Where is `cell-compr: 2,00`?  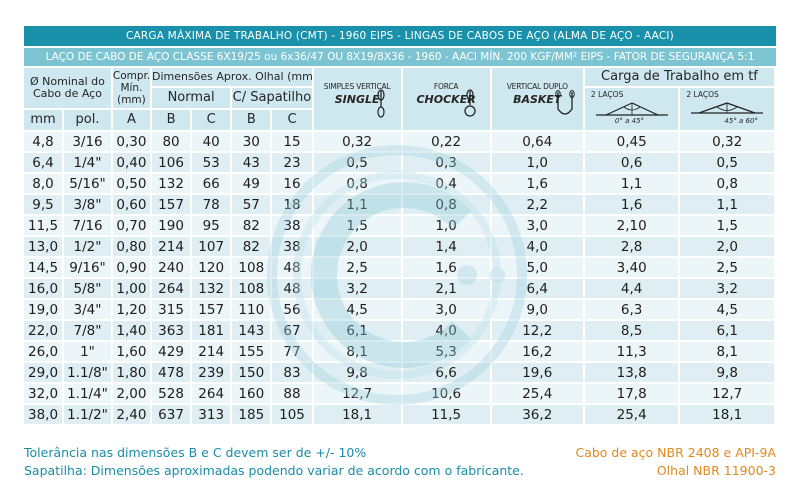 cell-compr: 2,00 is located at coordinates (131, 394).